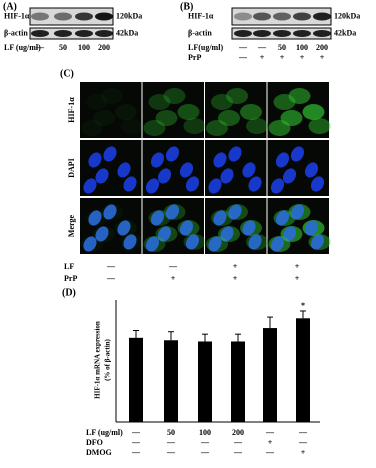 The height and width of the screenshot is (468, 376). Describe the element at coordinates (201, 15) in the screenshot. I see `blot-row-label: HIF-1α` at that location.